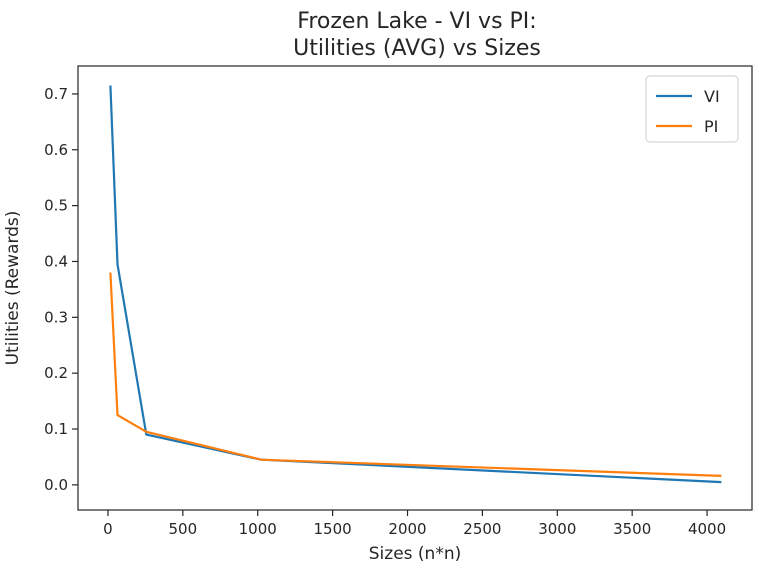 The image size is (760, 568). What do you see at coordinates (56, 206) in the screenshot?
I see `y-tick-label: 0.5` at bounding box center [56, 206].